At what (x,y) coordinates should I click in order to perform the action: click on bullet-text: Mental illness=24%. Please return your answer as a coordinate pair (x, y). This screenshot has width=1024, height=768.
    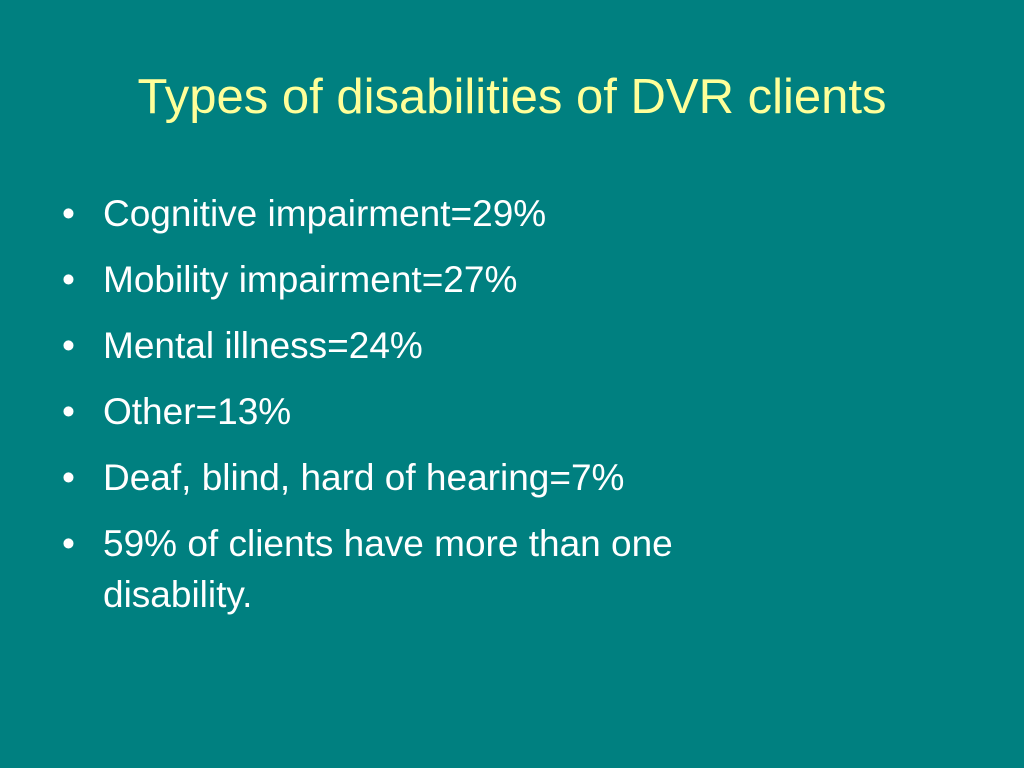
    Looking at the image, I should click on (263, 345).